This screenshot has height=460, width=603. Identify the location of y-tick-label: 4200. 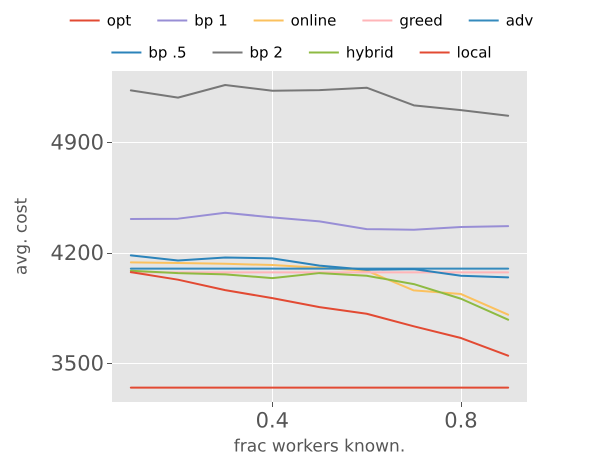
(77, 253).